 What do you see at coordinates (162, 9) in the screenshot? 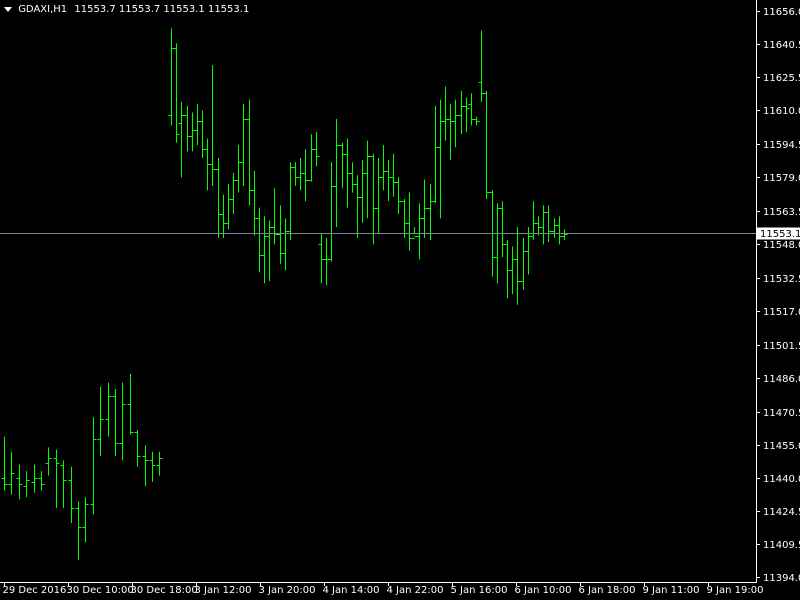
I see `ohlc-readout: 11553.7 11553.7 11553.1 11553.1` at bounding box center [162, 9].